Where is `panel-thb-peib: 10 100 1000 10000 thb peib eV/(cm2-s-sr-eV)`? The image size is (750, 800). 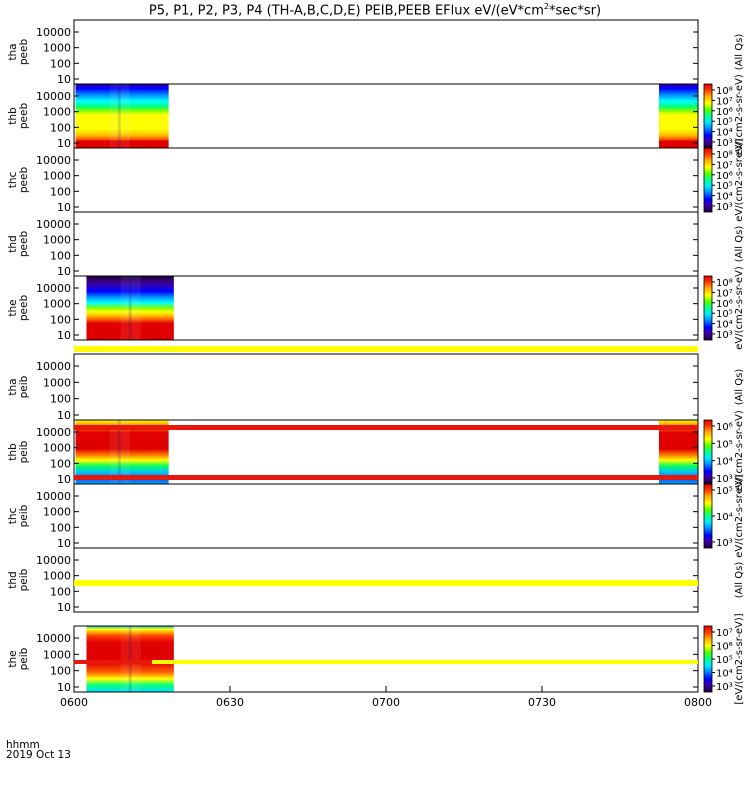
panel-thb-peib: 10 100 1000 10000 thb peib eV/(cm2-s-sr-eV) is located at coordinates (376, 452).